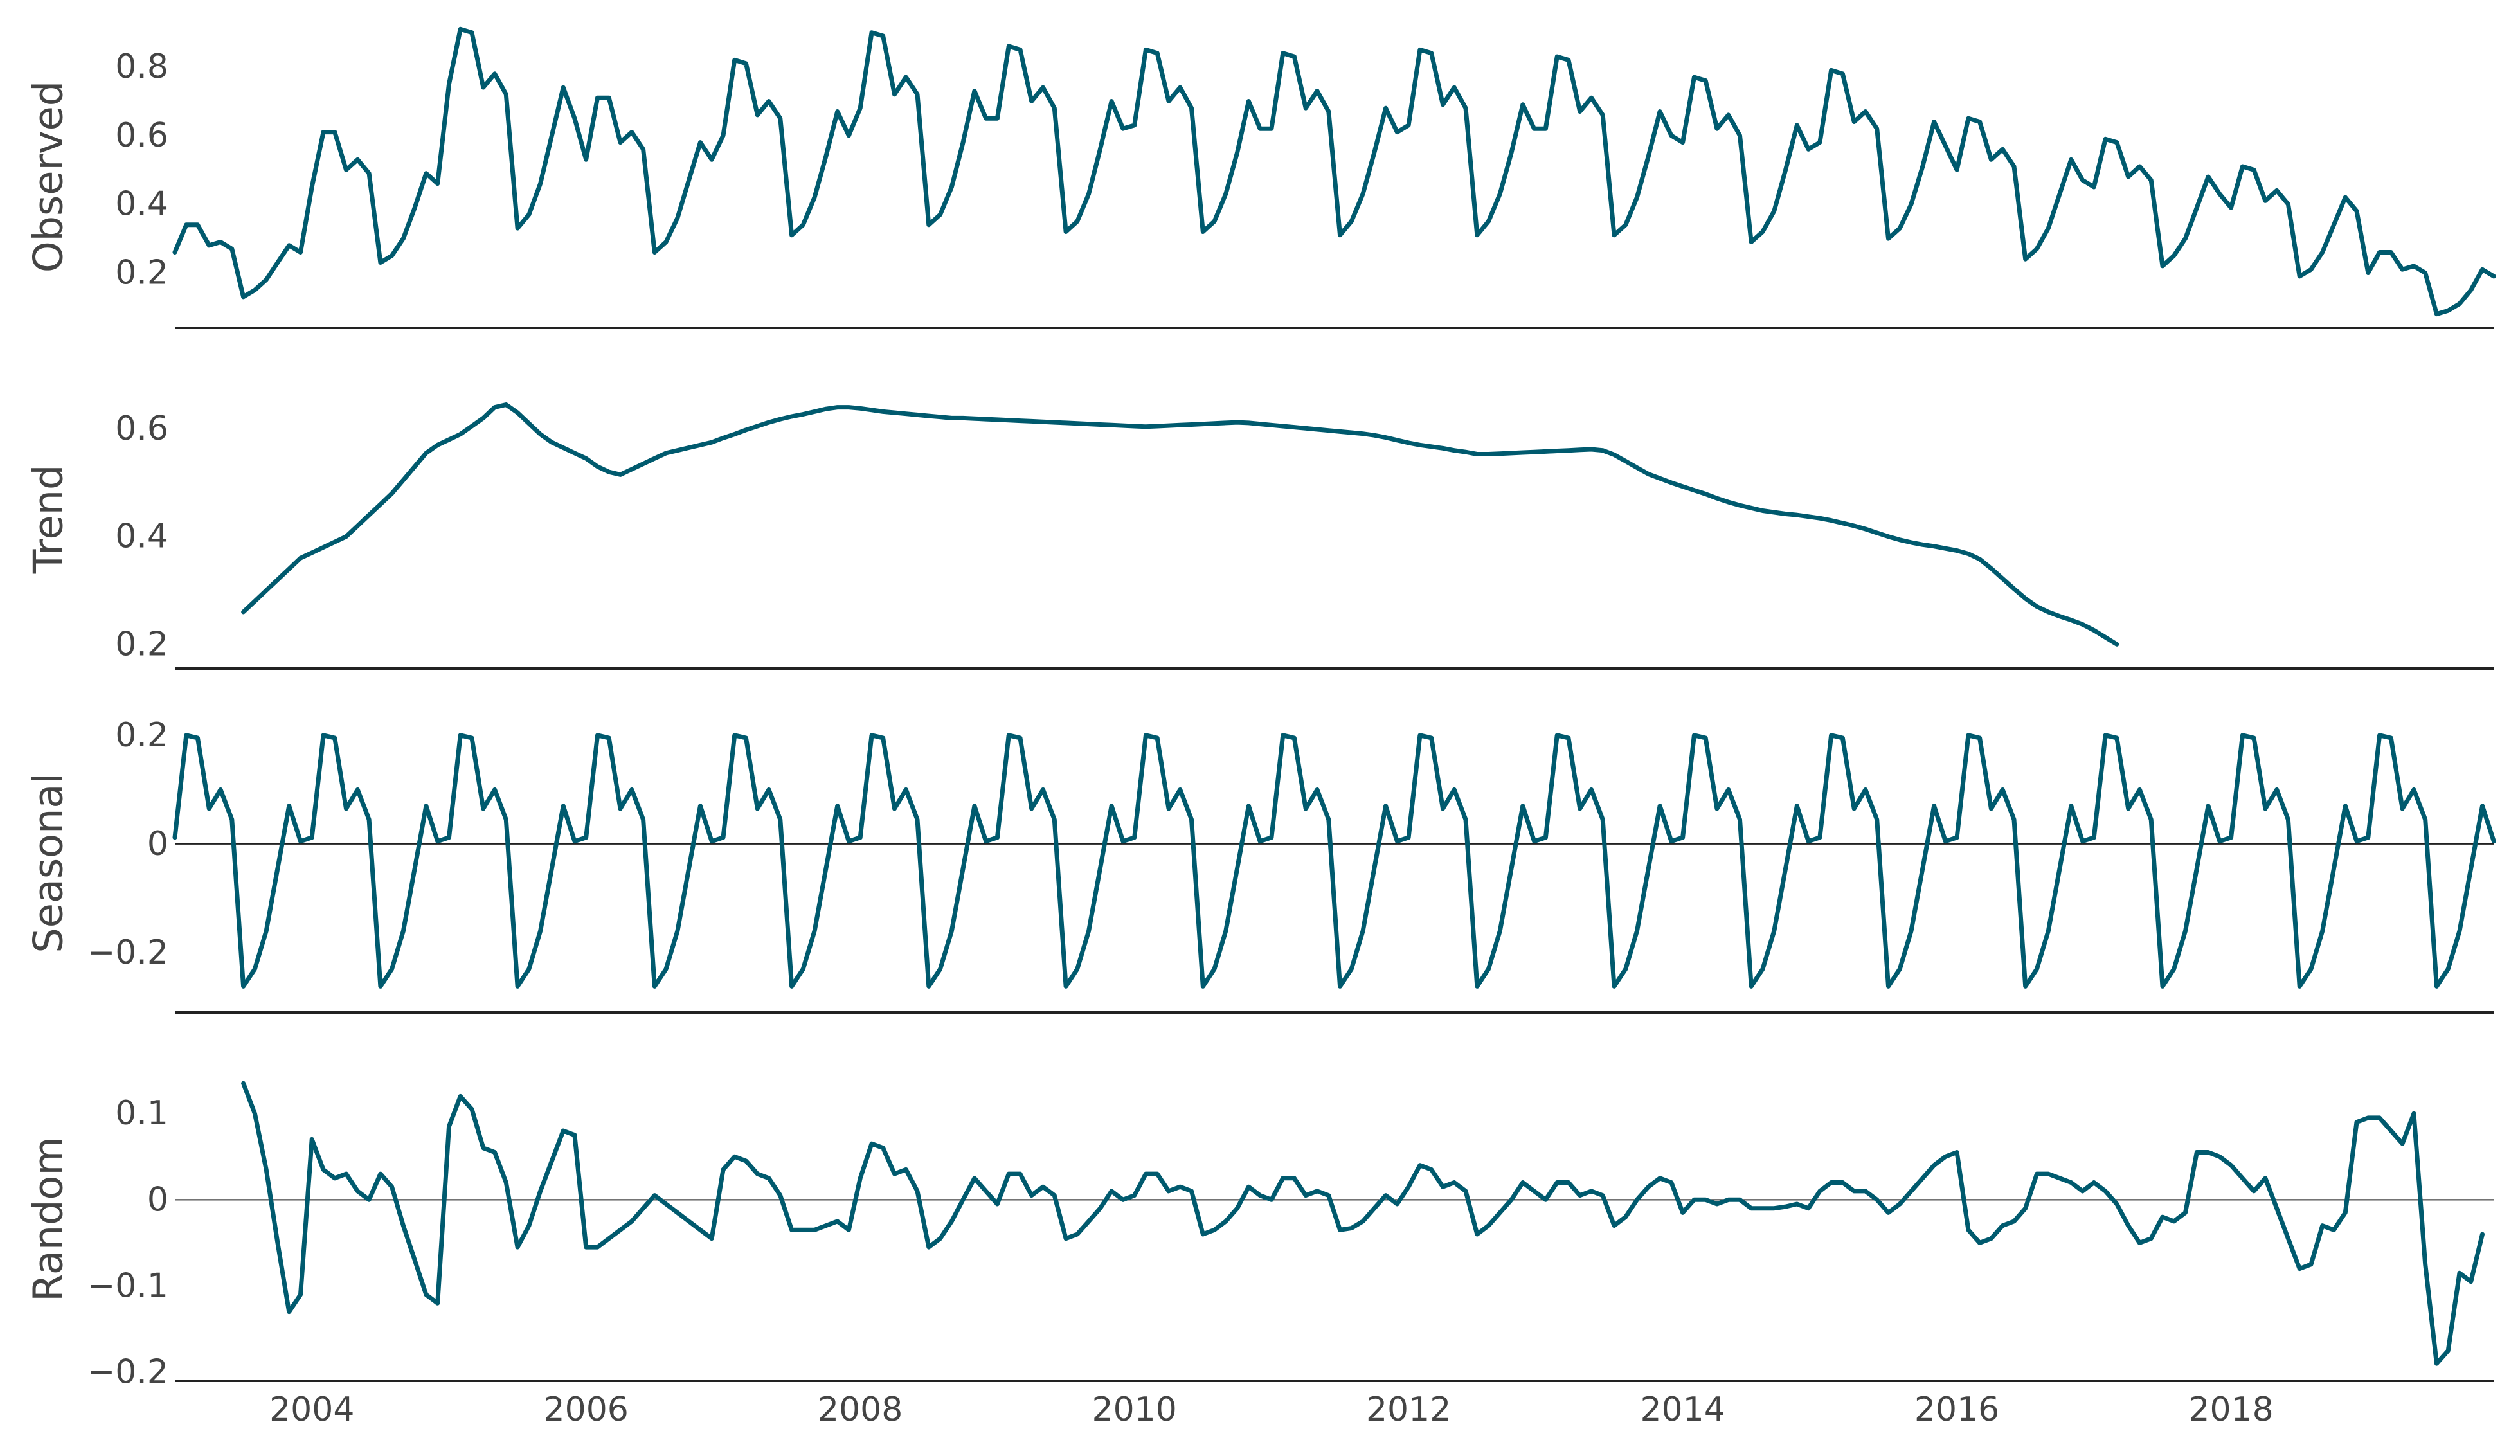 Image resolution: width=2520 pixels, height=1456 pixels. Describe the element at coordinates (48, 863) in the screenshot. I see `y-axis-label: Seasonal` at that location.